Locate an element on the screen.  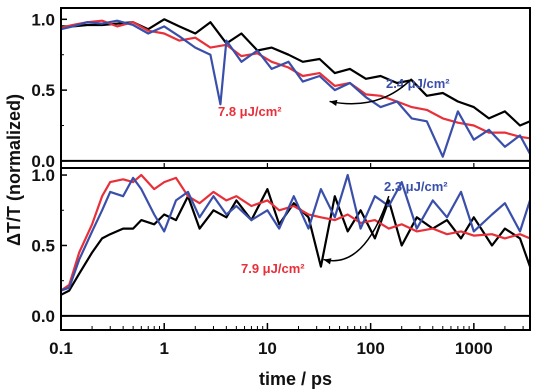
x-tick-label: 100 is located at coordinates (370, 348).